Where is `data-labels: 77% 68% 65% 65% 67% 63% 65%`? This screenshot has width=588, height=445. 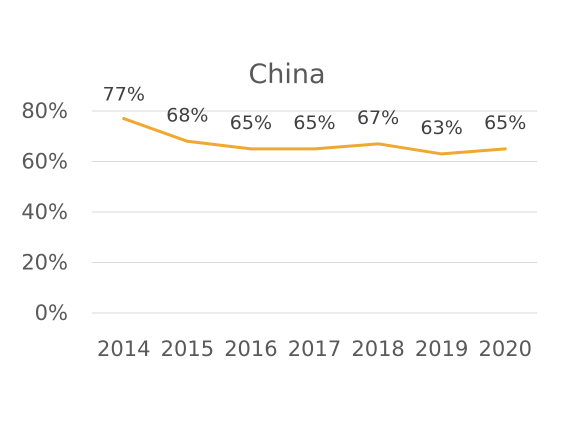
data-labels: 77% 68% 65% 65% 67% 63% 65% is located at coordinates (315, 111).